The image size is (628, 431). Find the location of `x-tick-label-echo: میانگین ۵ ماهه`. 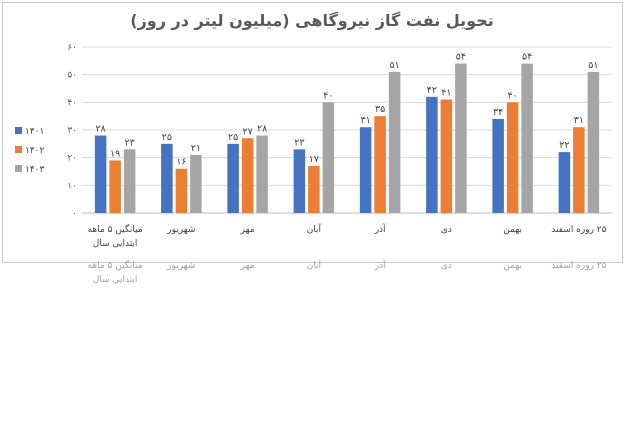

x-tick-label-echo: میانگین ۵ ماهه is located at coordinates (115, 265).